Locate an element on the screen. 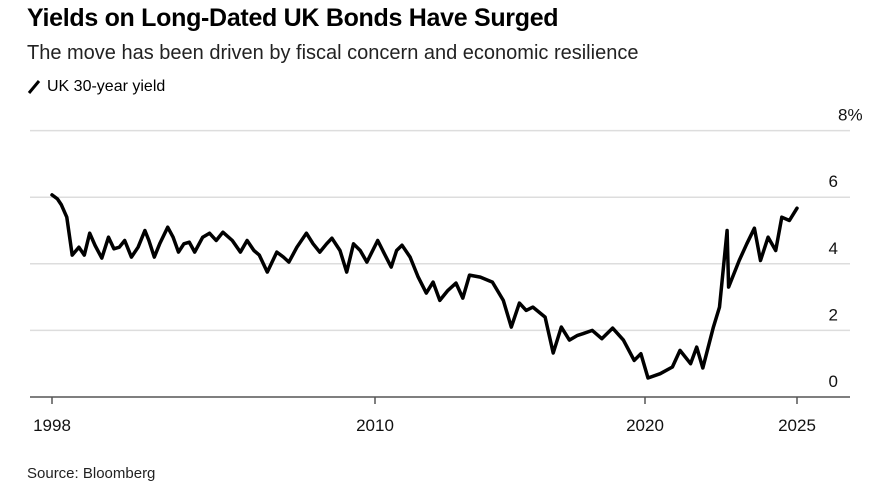  y-tick-label: 4 is located at coordinates (833, 248).